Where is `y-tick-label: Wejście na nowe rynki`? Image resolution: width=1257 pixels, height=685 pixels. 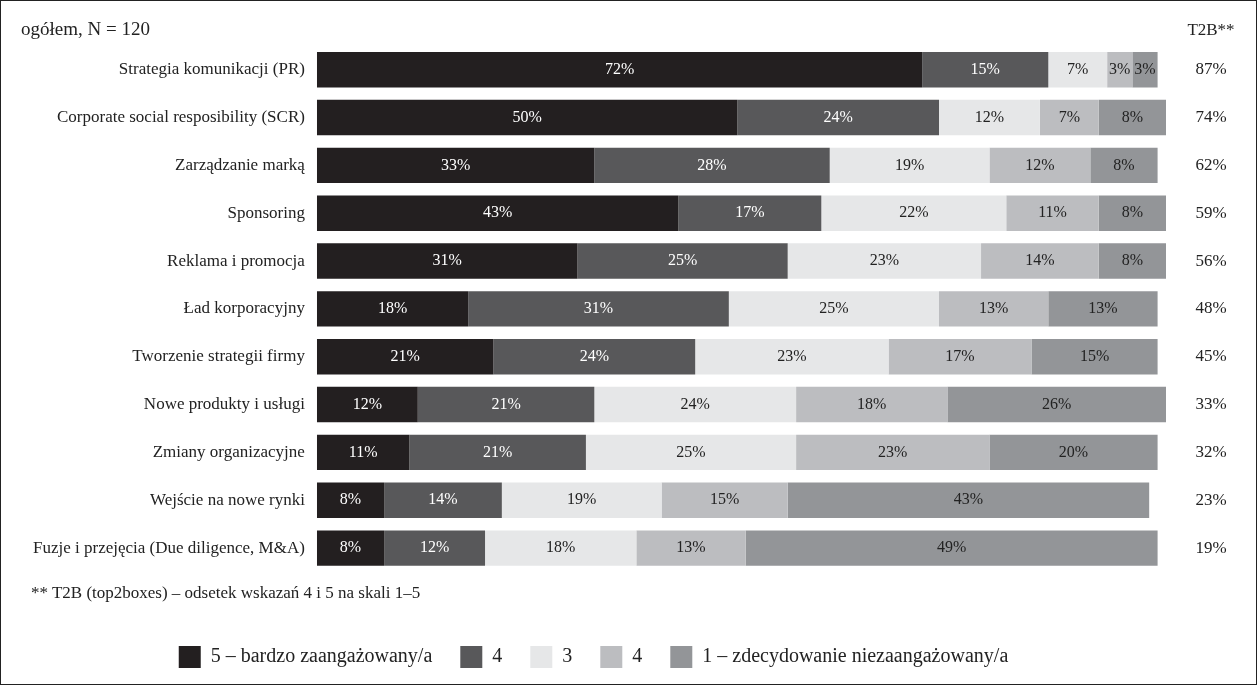
y-tick-label: Wejście na nowe rynki is located at coordinates (228, 499).